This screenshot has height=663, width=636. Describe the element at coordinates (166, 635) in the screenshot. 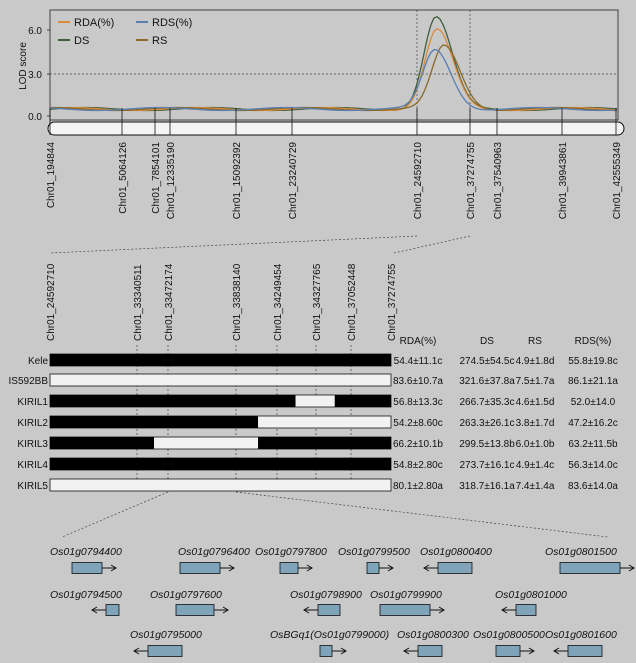

I see `gene-name: Os01g0795000` at that location.